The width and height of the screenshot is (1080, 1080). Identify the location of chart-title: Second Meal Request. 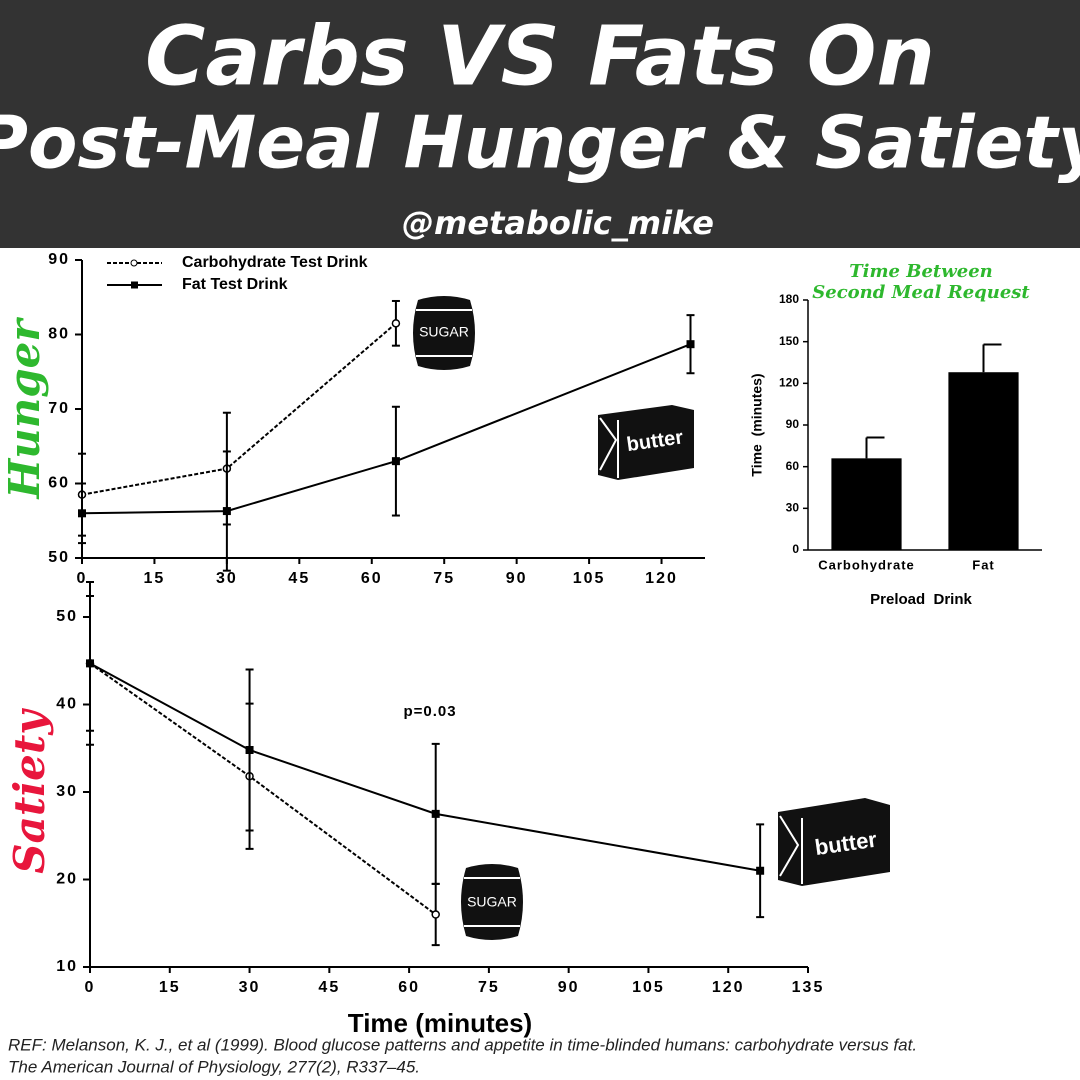
(921, 292).